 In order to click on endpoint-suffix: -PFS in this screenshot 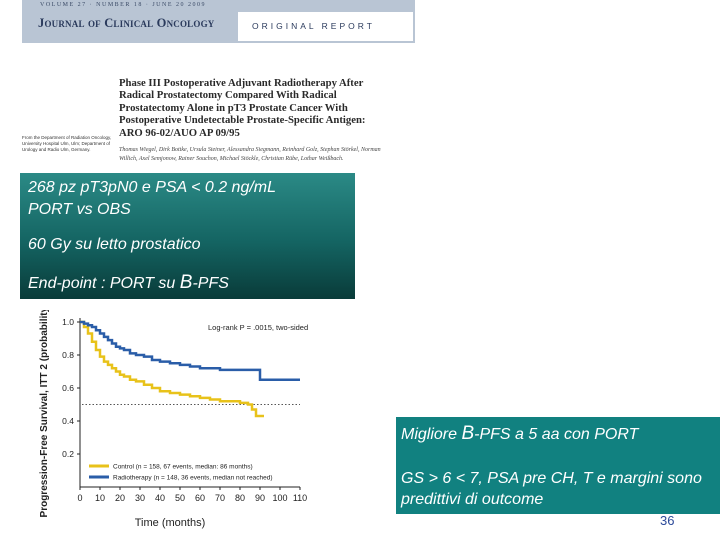, I will do `click(210, 283)`.